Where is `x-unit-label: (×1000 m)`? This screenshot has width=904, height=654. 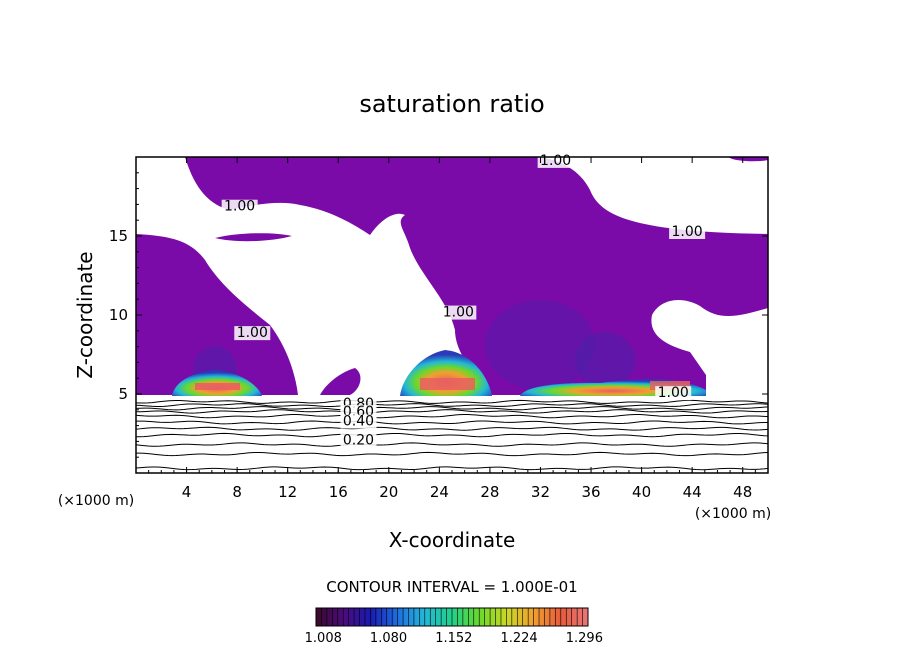
x-unit-label: (×1000 m) is located at coordinates (733, 514).